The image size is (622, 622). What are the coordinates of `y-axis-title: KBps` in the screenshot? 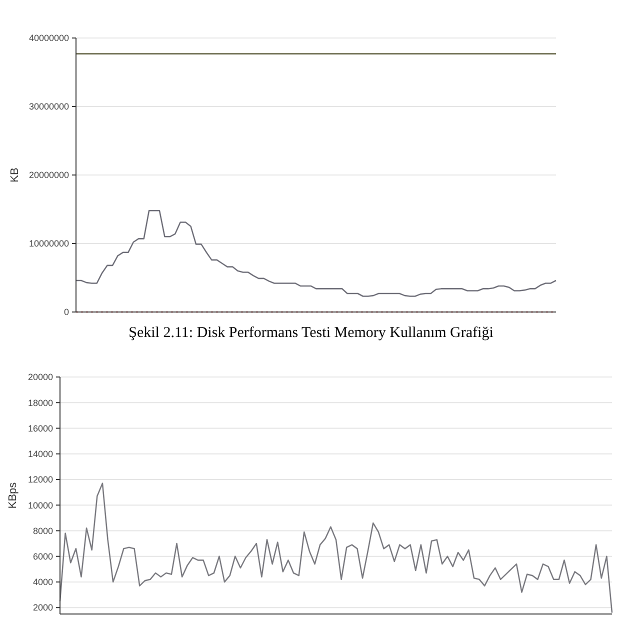 It's located at (13, 495).